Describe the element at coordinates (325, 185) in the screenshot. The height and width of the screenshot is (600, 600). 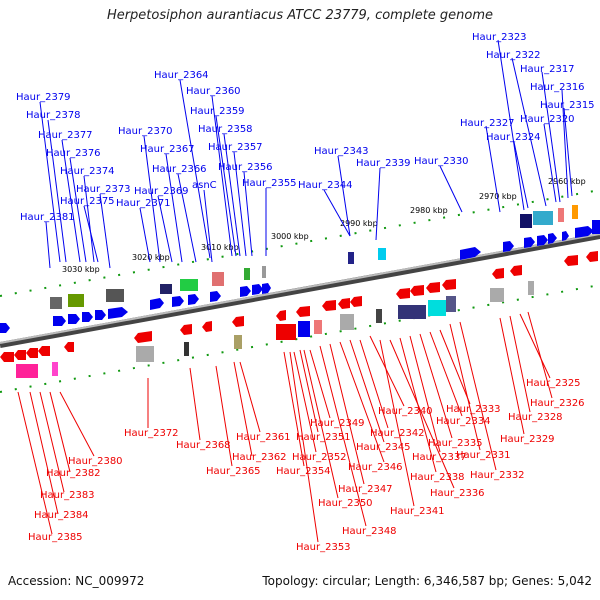
I see `gene-label: Haur_2344` at that location.